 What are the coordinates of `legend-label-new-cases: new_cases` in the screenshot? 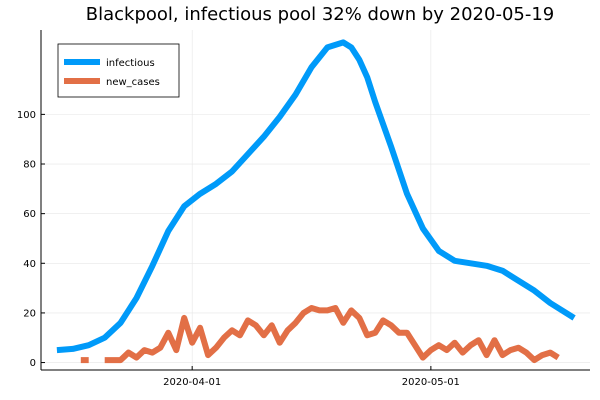 It's located at (133, 82).